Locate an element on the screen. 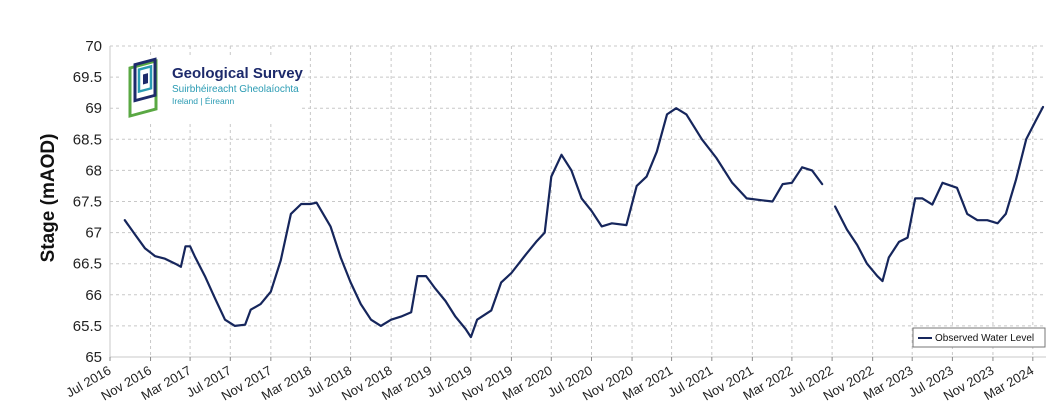 Image resolution: width=1063 pixels, height=420 pixels. legend: Observed Water Level is located at coordinates (979, 337).